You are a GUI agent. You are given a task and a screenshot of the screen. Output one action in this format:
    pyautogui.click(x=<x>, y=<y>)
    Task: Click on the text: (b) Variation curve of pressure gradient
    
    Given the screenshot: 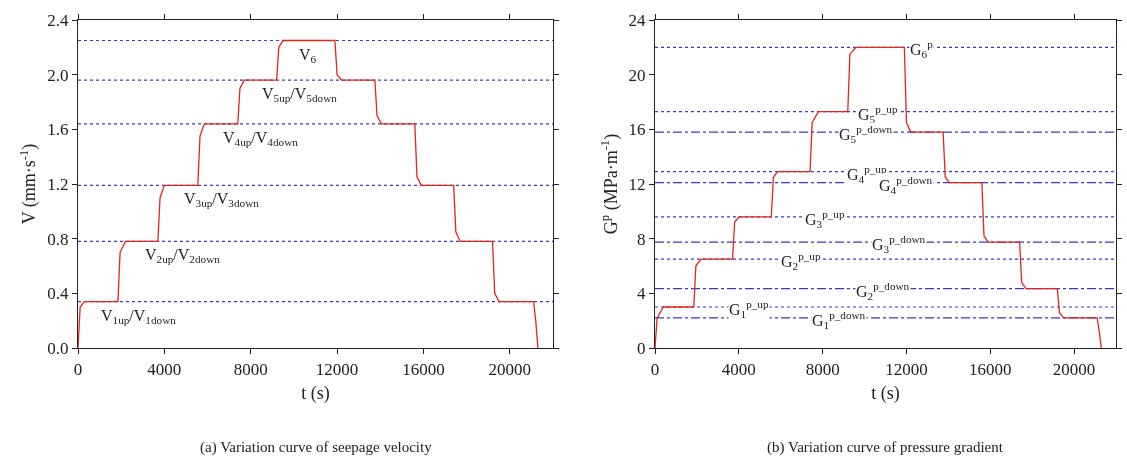 What is the action you would take?
    pyautogui.click(x=885, y=447)
    